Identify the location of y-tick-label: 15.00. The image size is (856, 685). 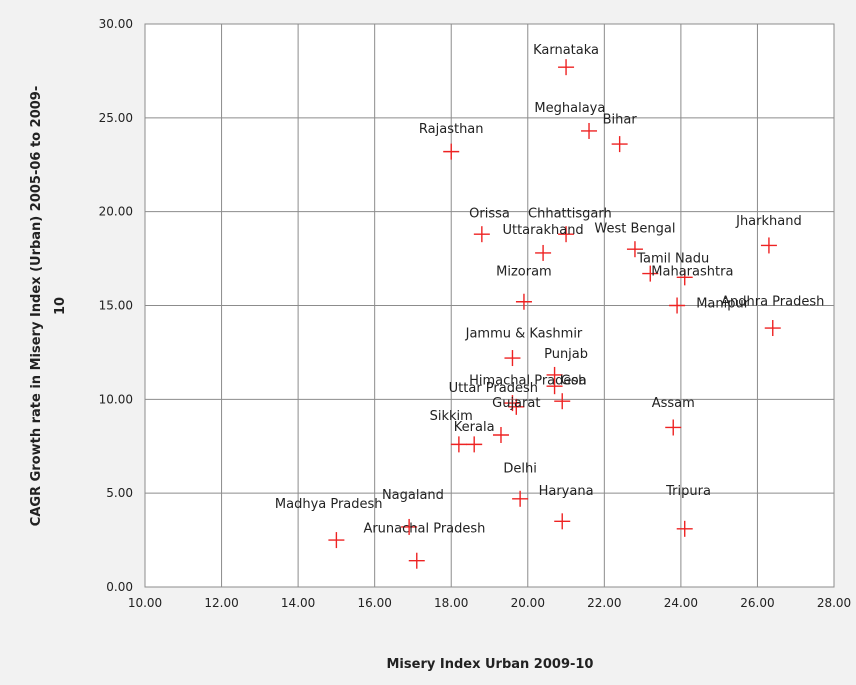
(116, 306).